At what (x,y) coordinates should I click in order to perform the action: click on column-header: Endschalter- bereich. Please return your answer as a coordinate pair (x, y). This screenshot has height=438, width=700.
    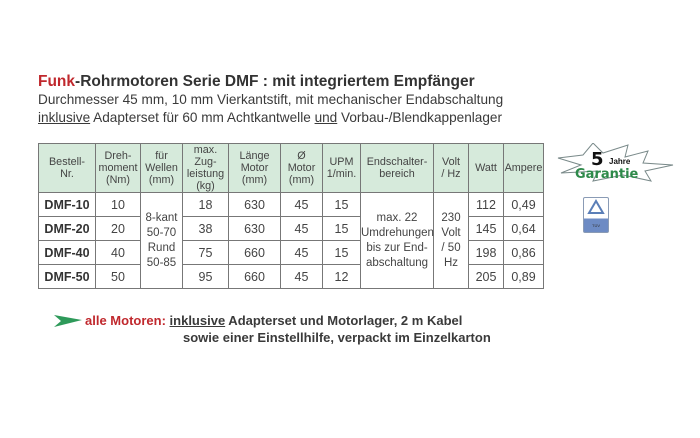
    Looking at the image, I should click on (397, 168).